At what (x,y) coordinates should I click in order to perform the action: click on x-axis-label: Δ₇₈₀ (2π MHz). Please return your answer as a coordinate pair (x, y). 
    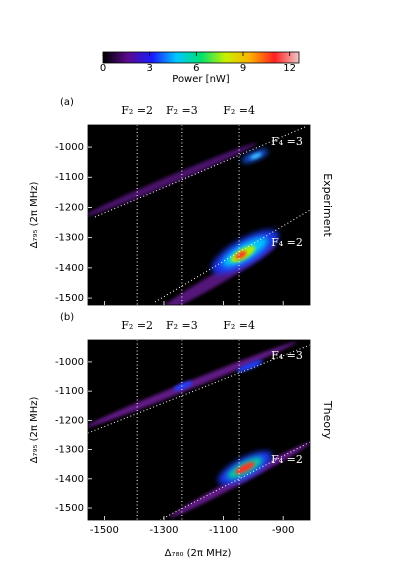
    Looking at the image, I should click on (198, 553).